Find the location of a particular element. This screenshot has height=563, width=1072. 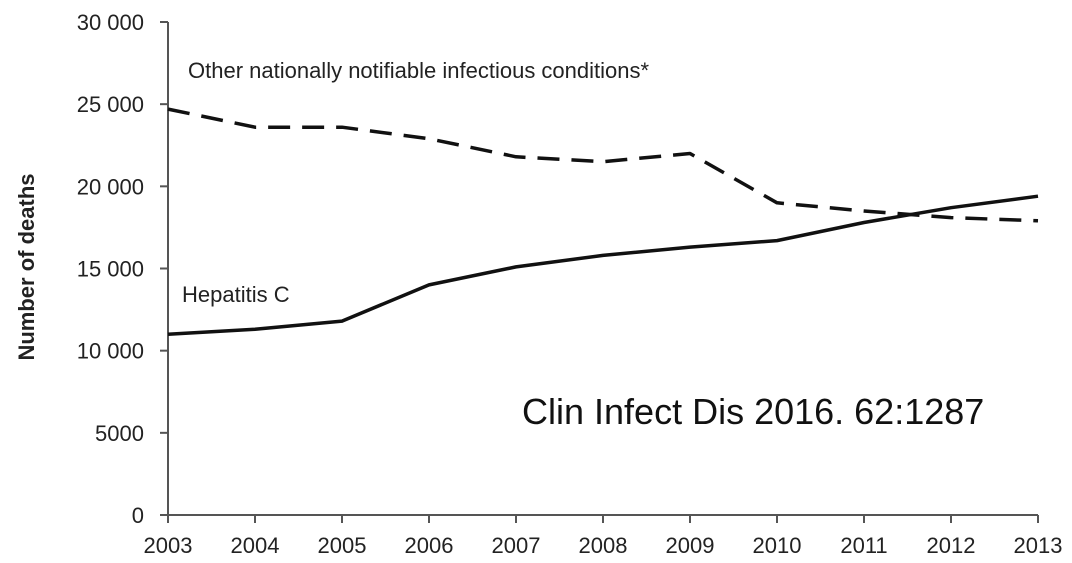

x-tick-label: 2004 is located at coordinates (255, 545).